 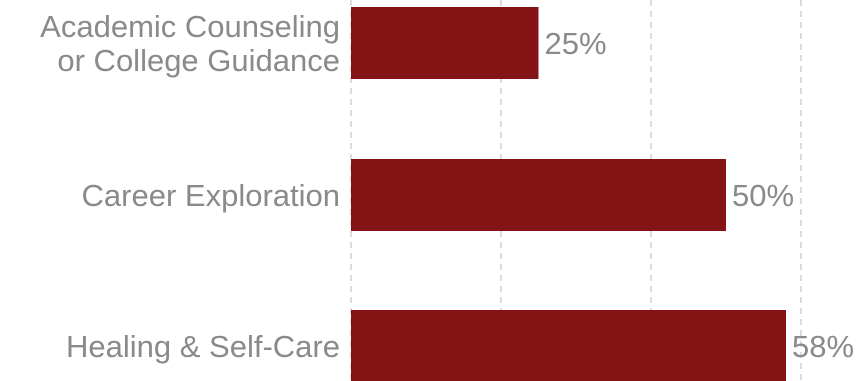 What do you see at coordinates (203, 346) in the screenshot?
I see `category-label-2-0: Healing & Self-Care` at bounding box center [203, 346].